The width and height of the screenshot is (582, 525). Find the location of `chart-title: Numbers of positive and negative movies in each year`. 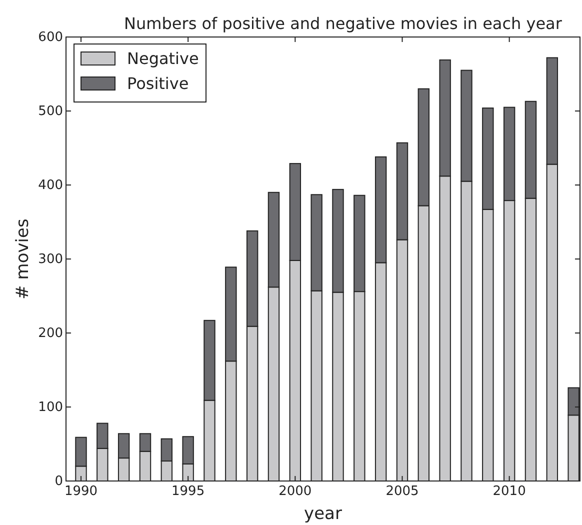

chart-title: Numbers of positive and negative movies in each year is located at coordinates (343, 23).